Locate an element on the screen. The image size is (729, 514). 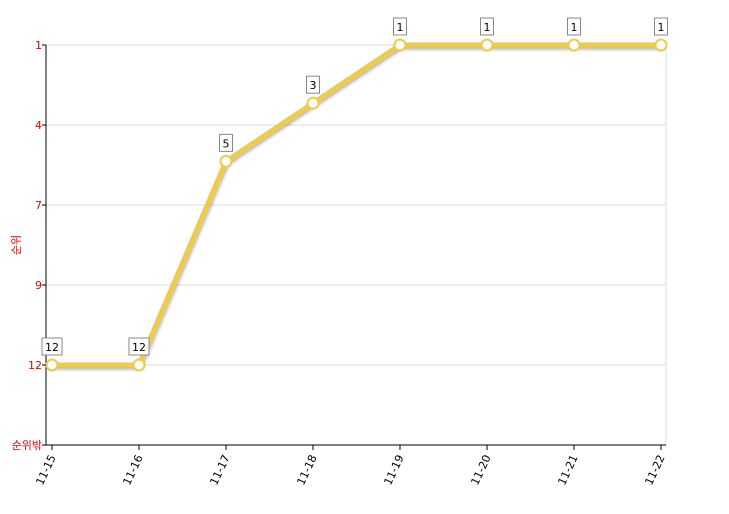
value-label: 5 is located at coordinates (226, 143).